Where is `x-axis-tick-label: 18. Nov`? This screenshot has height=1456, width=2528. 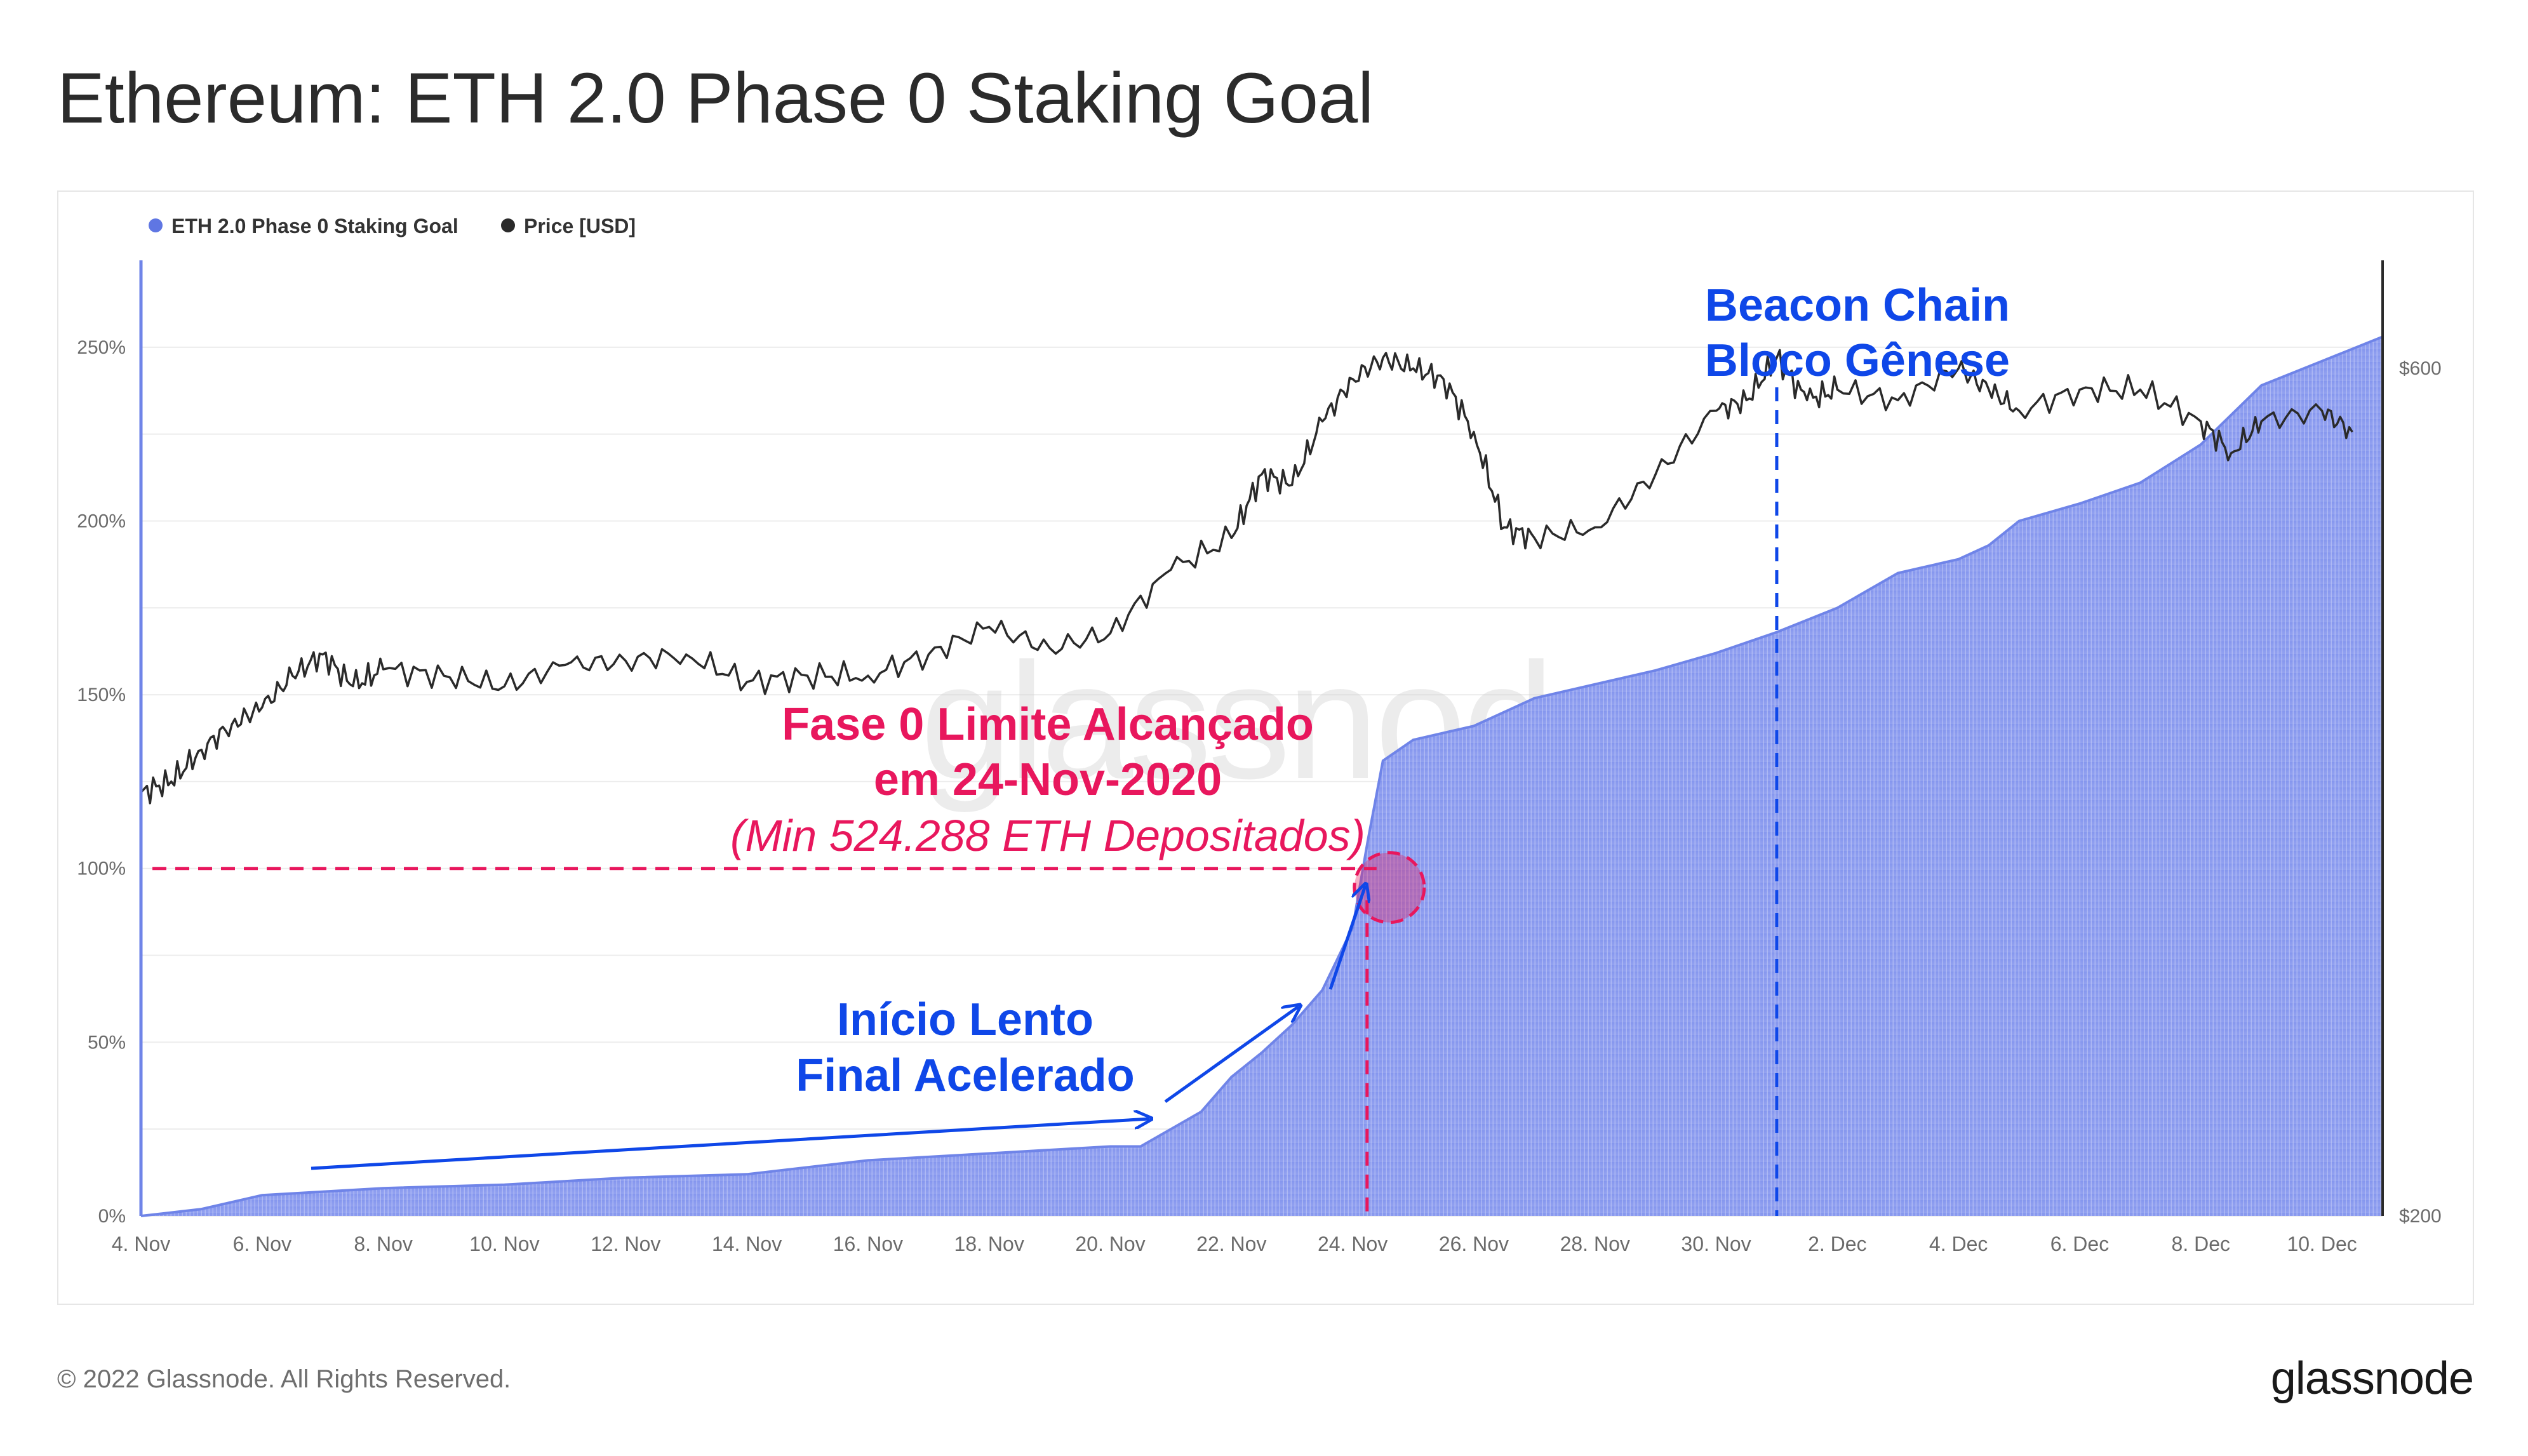
x-axis-tick-label: 18. Nov is located at coordinates (989, 1243).